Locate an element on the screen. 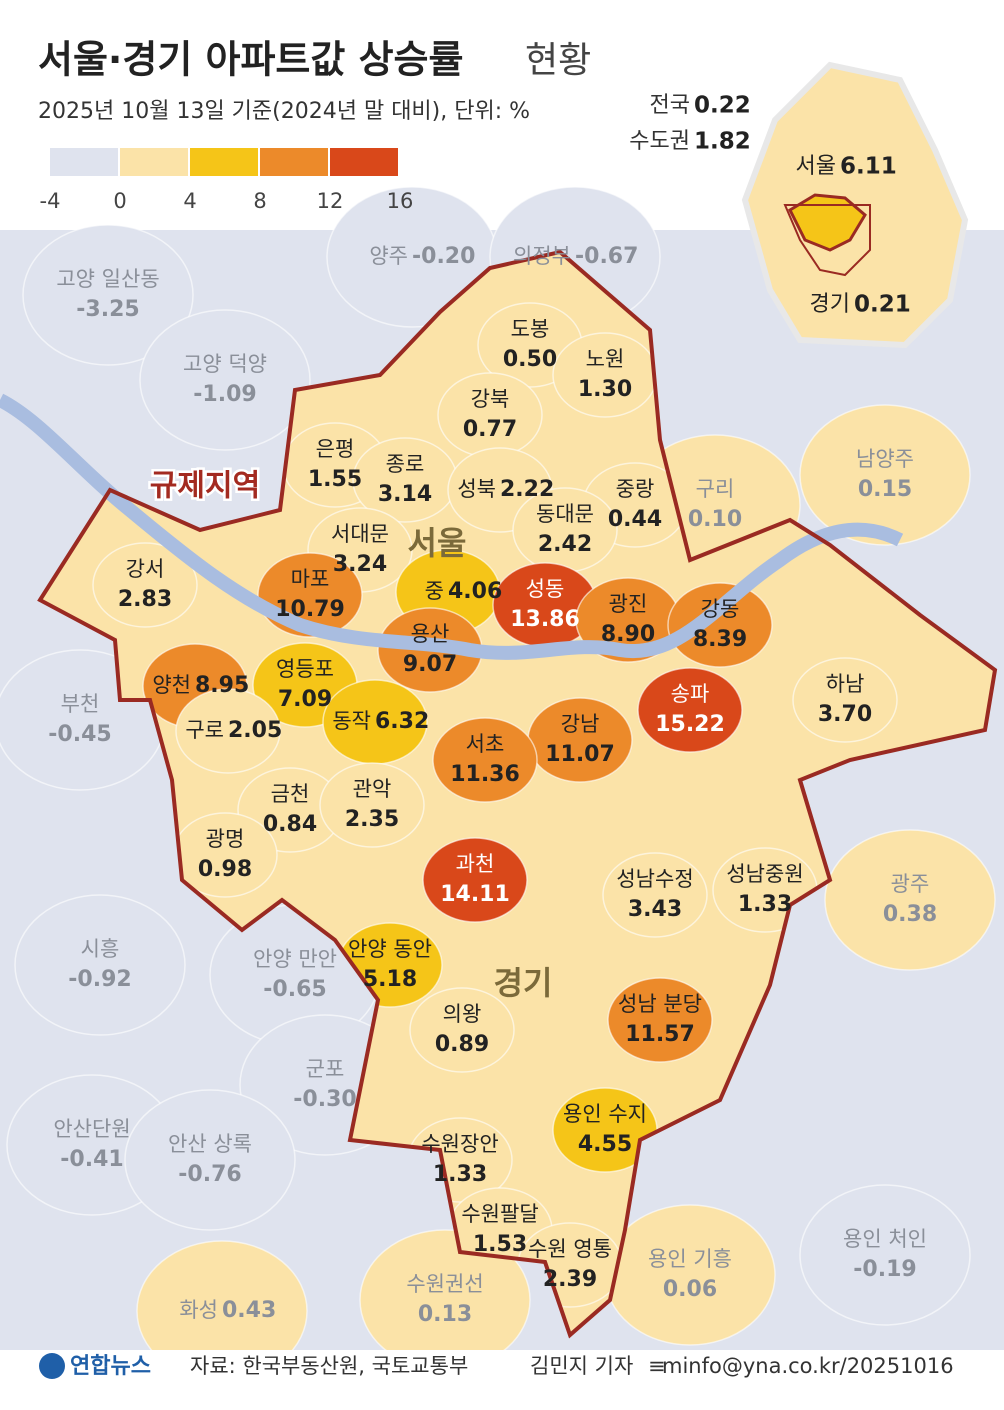 Image resolution: width=1004 pixels, height=1410 pixels. region-name: 광진 is located at coordinates (628, 604).